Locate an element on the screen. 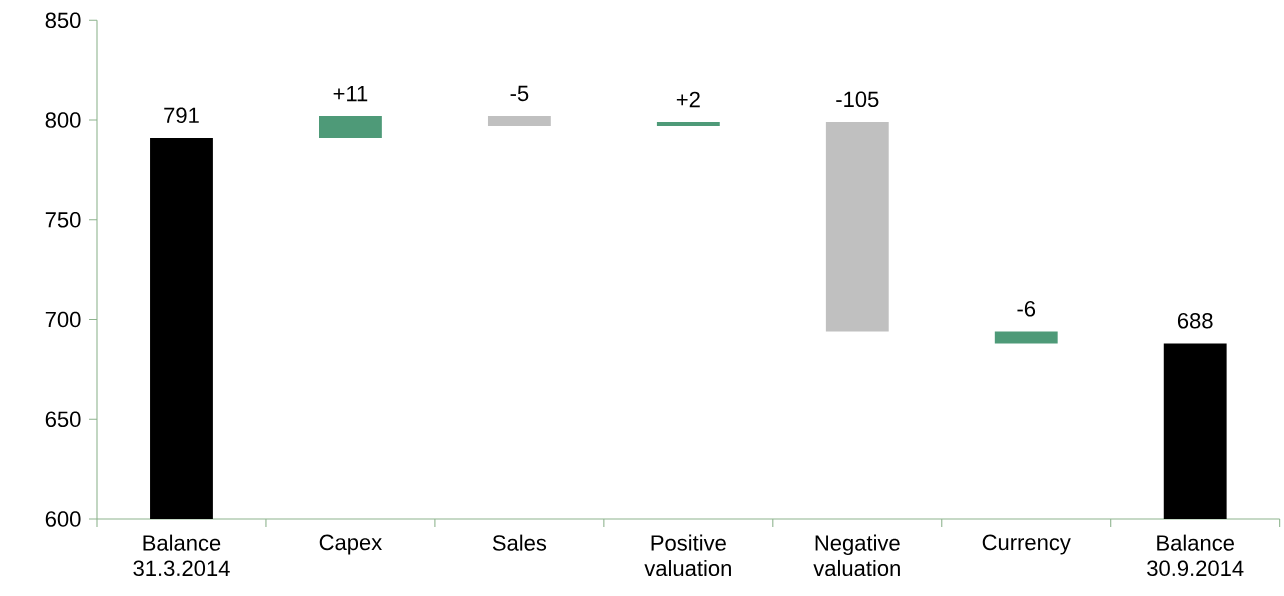 Image resolution: width=1284 pixels, height=596 pixels. y-tick-label: 750 is located at coordinates (63, 220).